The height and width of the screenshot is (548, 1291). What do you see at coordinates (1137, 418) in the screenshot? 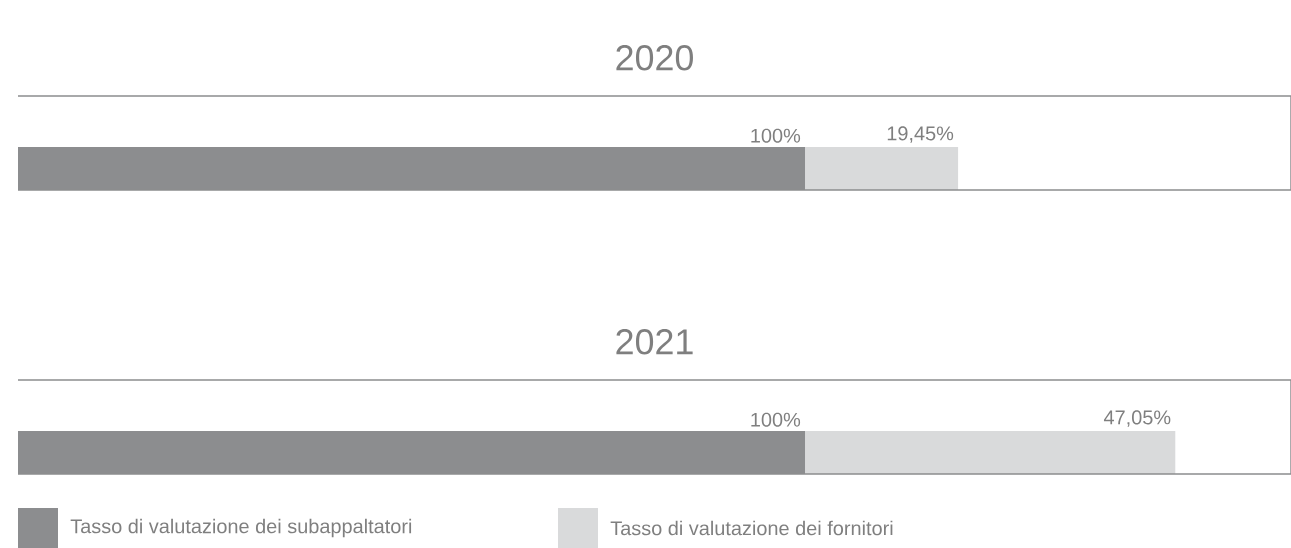
I see `data-label: 47,05%` at bounding box center [1137, 418].